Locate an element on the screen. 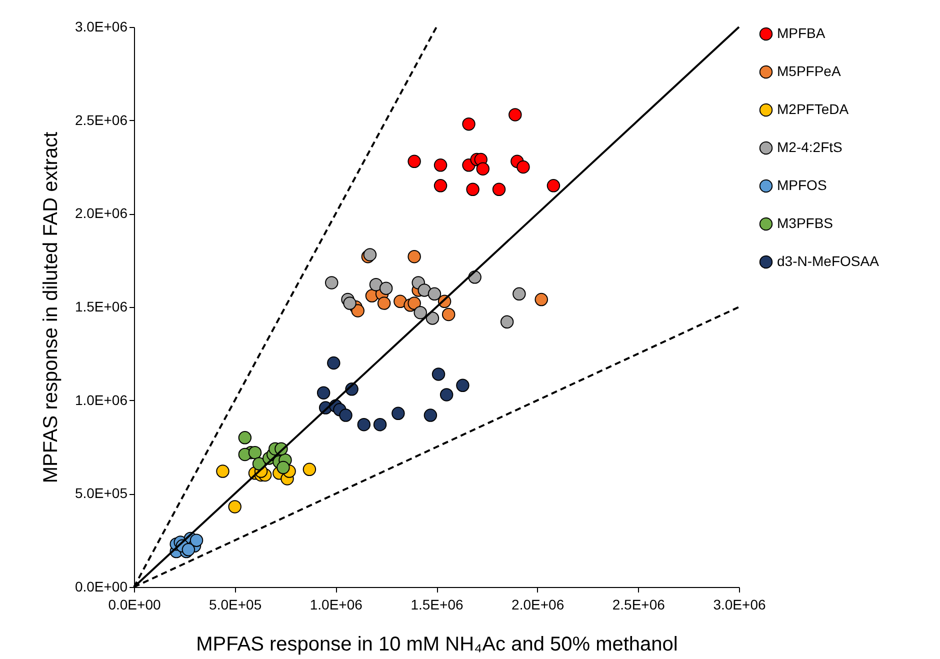  legend-label: MPFOS is located at coordinates (802, 185).